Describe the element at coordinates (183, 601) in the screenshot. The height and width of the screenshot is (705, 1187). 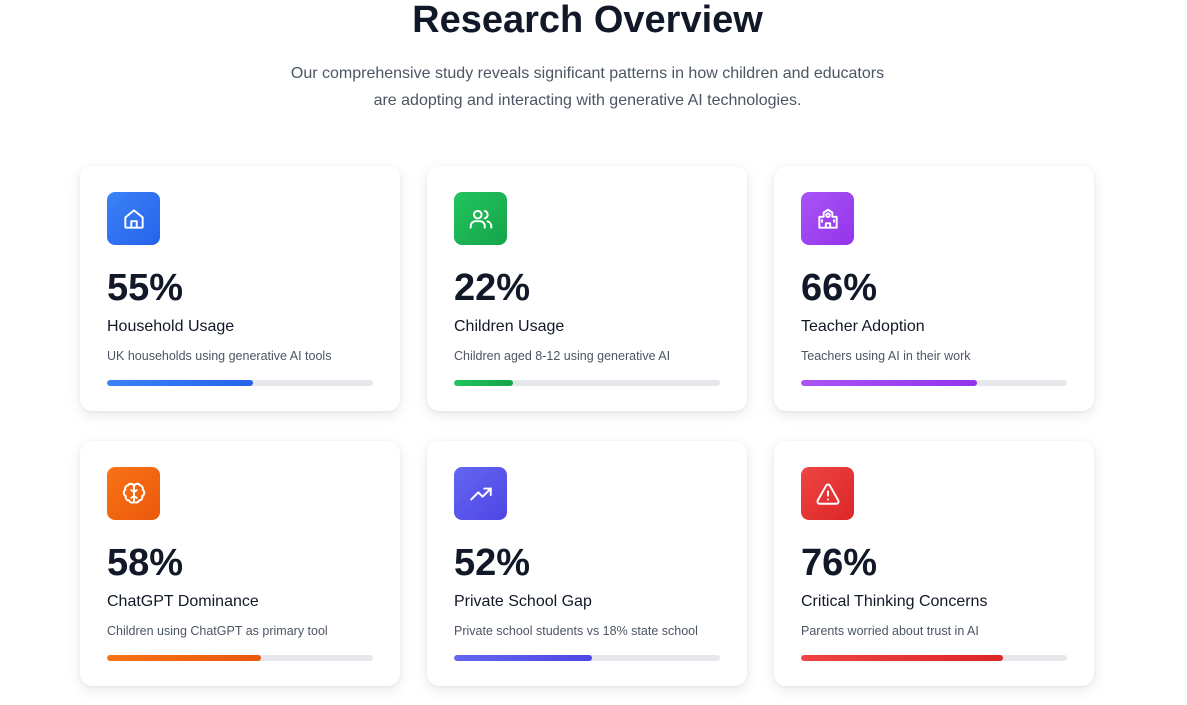
I see `stat-label: ChatGPT Dominance` at that location.